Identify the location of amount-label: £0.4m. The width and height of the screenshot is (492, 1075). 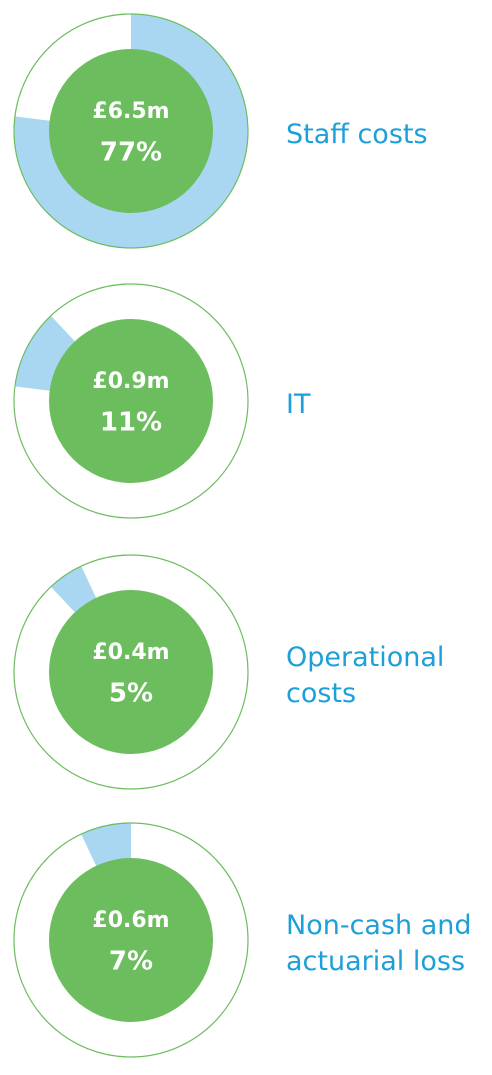
(130, 652).